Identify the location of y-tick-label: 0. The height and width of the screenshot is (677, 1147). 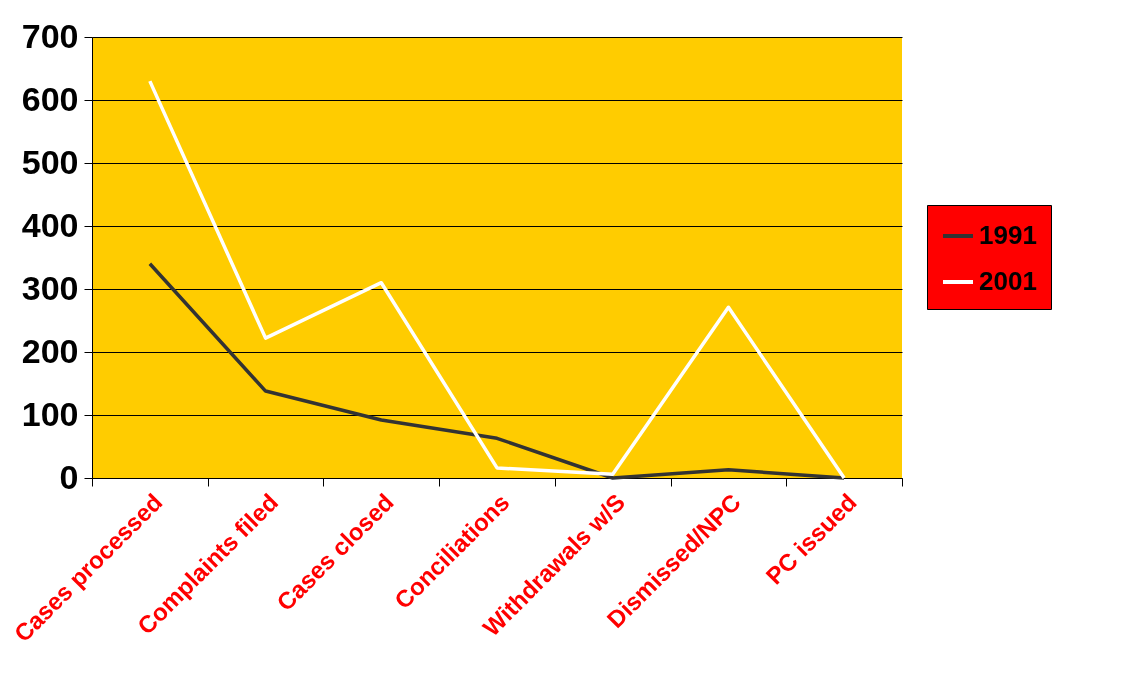
(69, 476).